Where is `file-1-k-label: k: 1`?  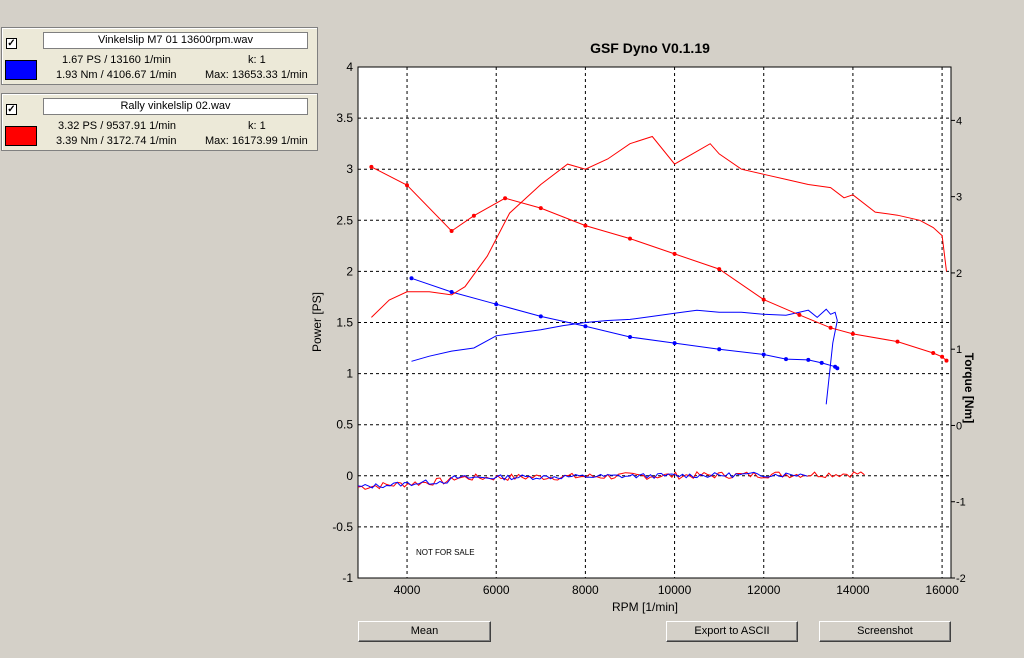
file-1-k-label: k: 1 is located at coordinates (257, 60).